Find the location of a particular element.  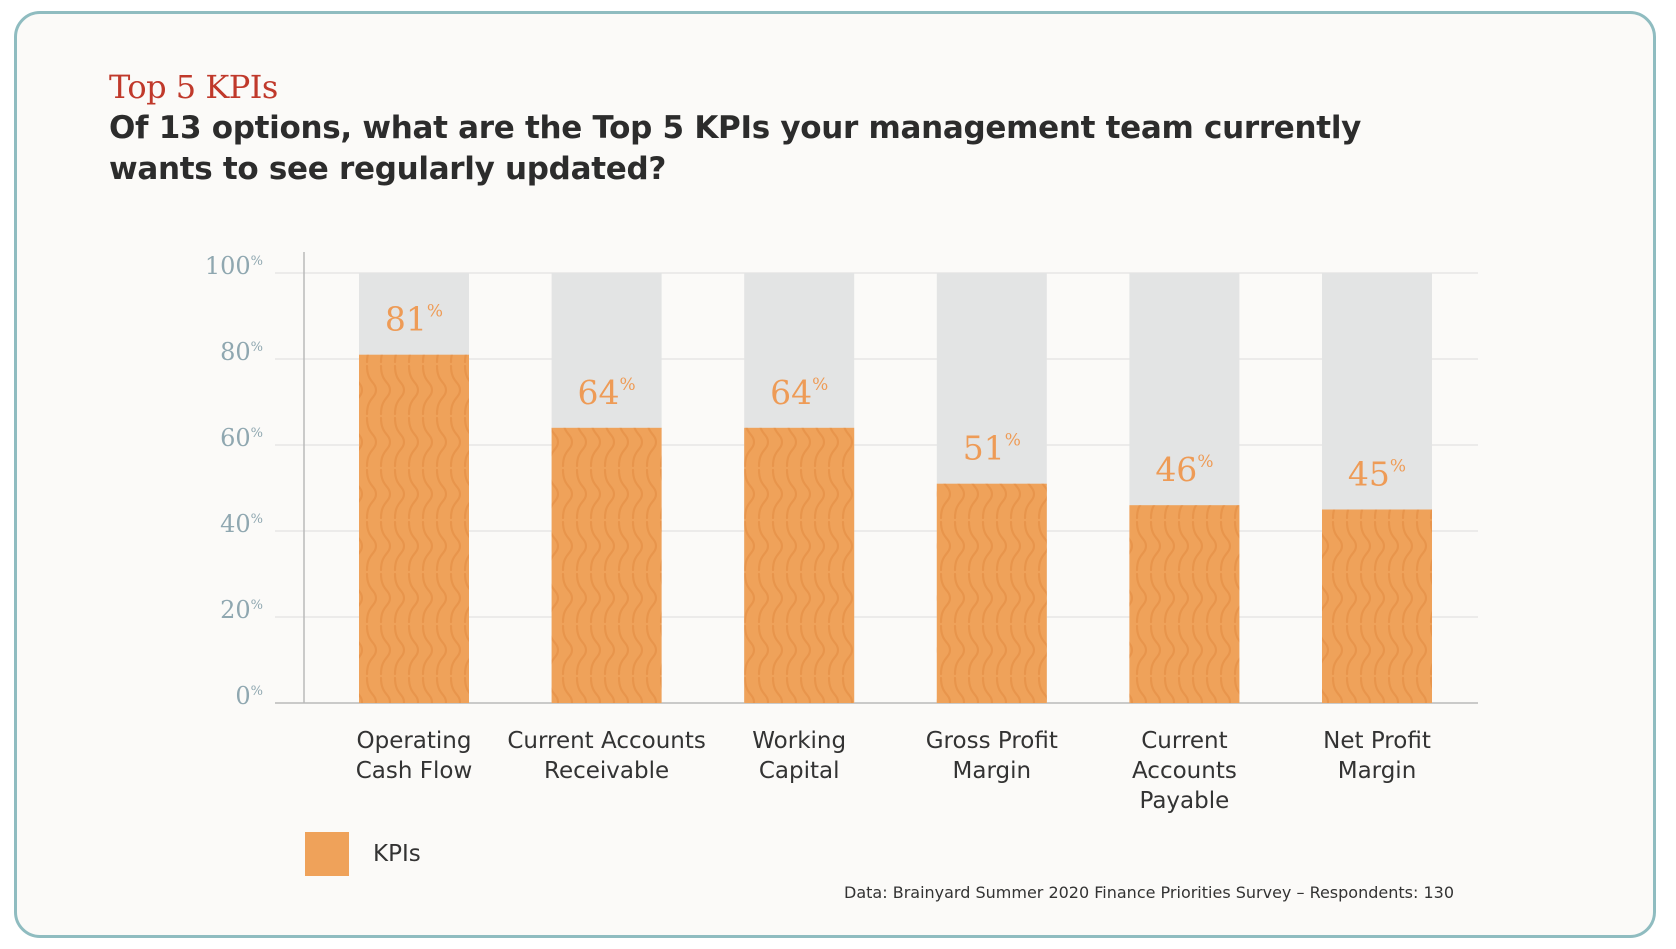

legend-swatch is located at coordinates (327, 854).